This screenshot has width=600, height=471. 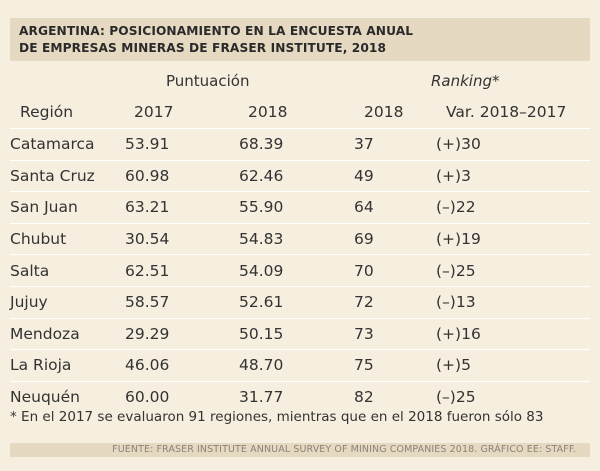 I want to click on cell-variation: (–)13, so click(x=513, y=302).